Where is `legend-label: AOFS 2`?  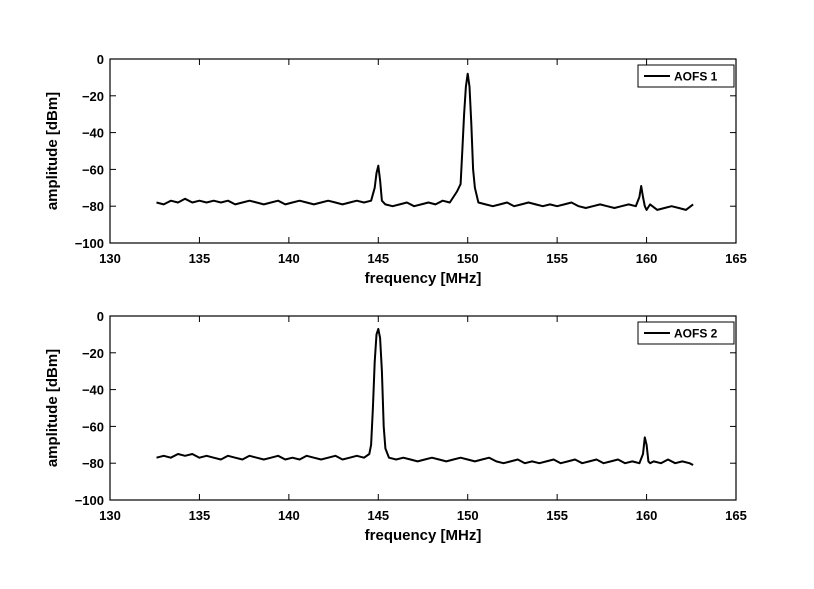 legend-label: AOFS 2 is located at coordinates (696, 334).